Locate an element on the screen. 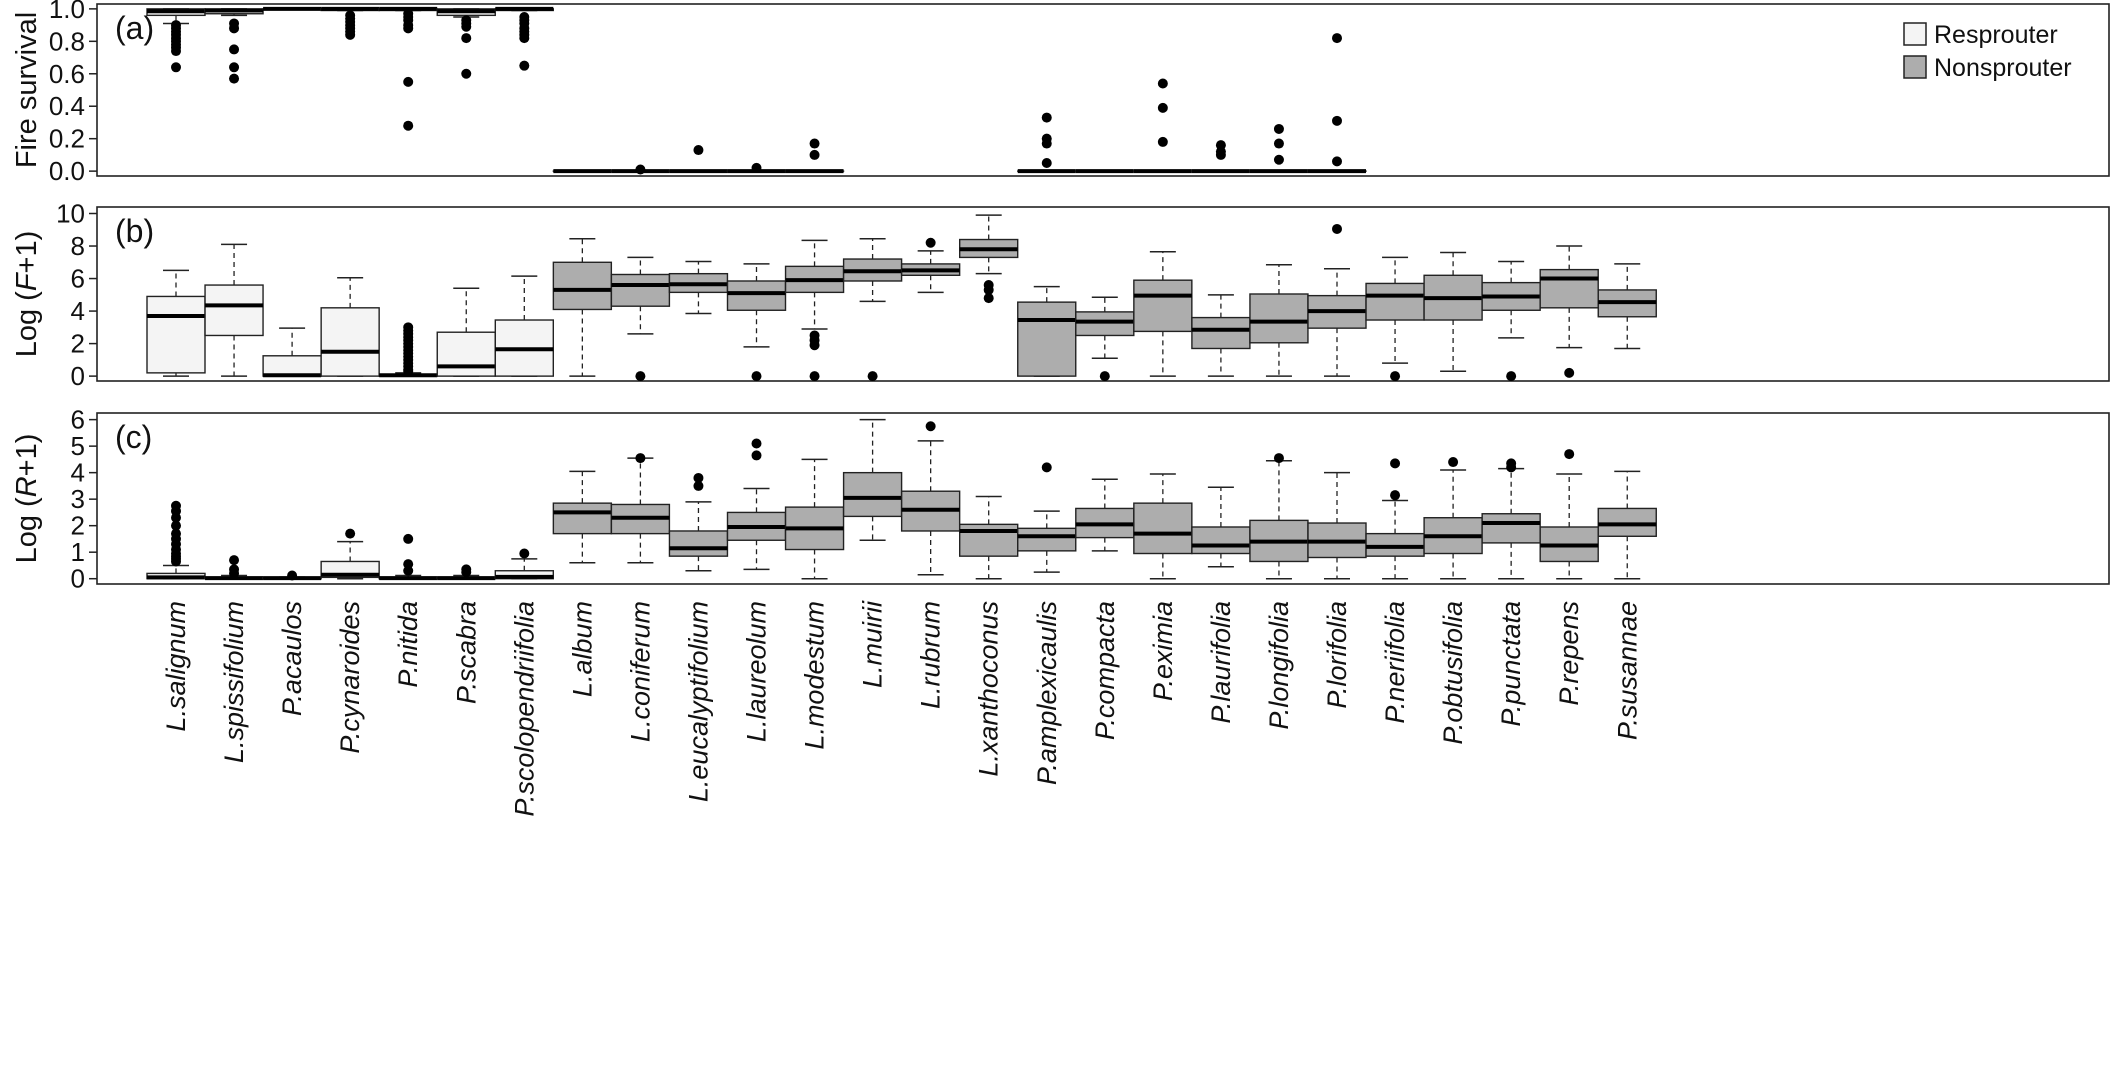  legend: Resprouter Nonsprouter is located at coordinates (1987, 51).